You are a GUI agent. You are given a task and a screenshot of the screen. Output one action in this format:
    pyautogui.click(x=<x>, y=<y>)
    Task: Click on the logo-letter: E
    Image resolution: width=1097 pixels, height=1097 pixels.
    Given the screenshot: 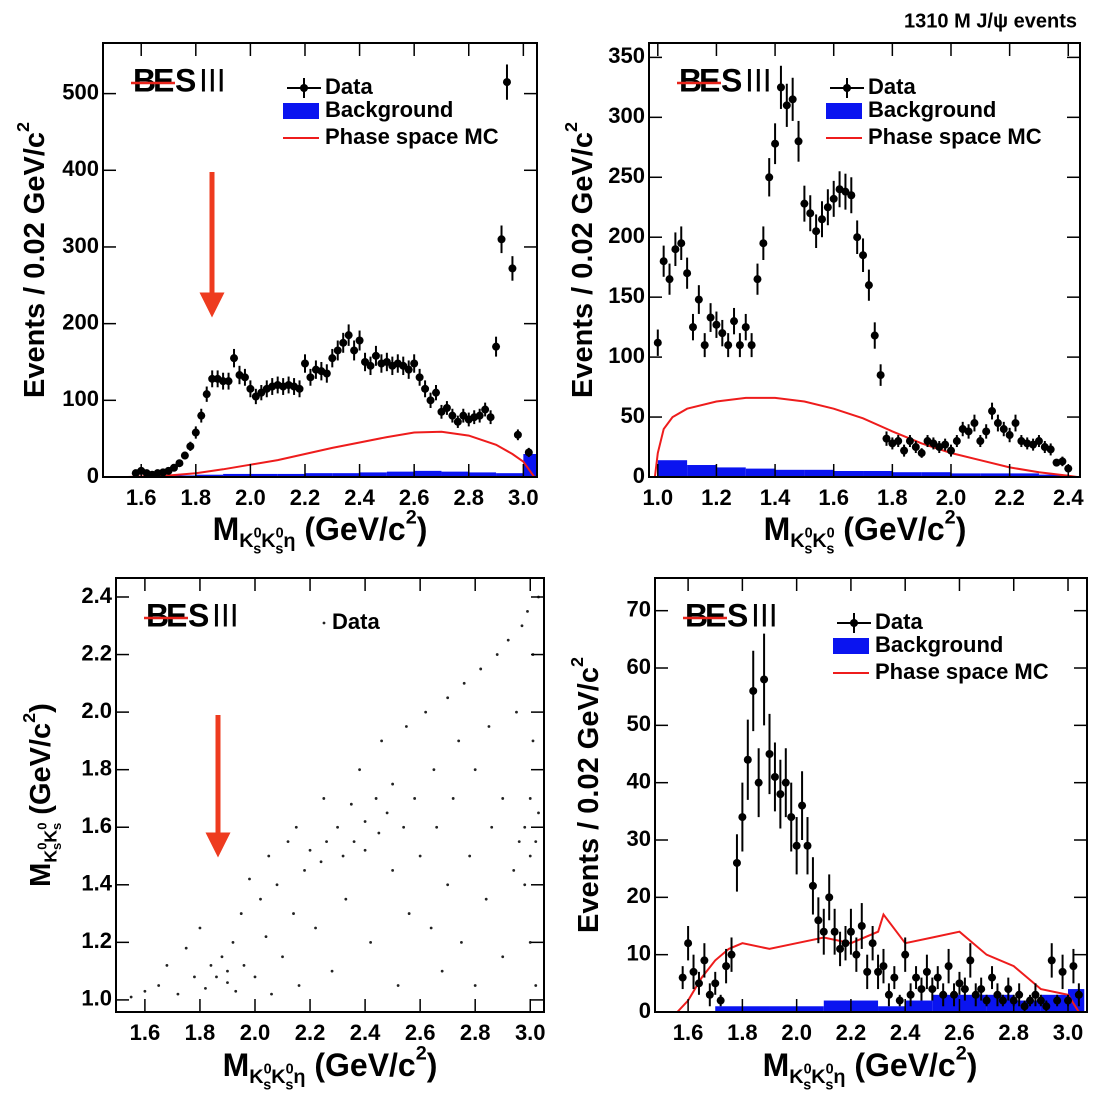 What is the action you would take?
    pyautogui.click(x=709, y=80)
    